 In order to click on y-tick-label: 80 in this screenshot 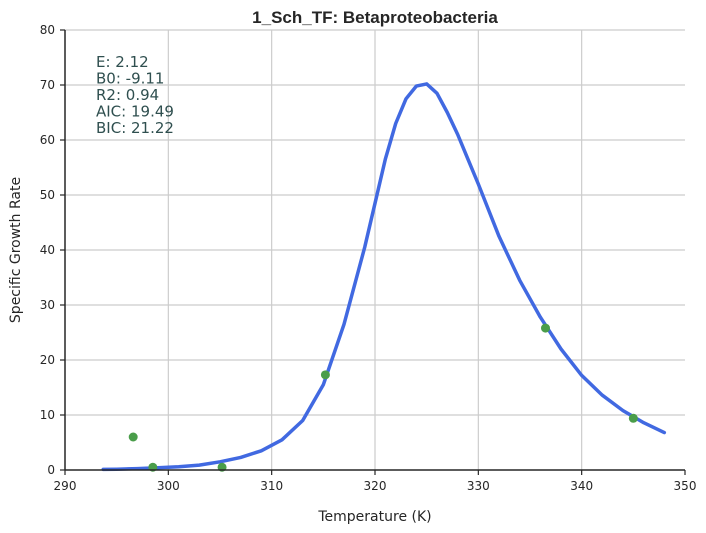, I will do `click(47, 30)`.